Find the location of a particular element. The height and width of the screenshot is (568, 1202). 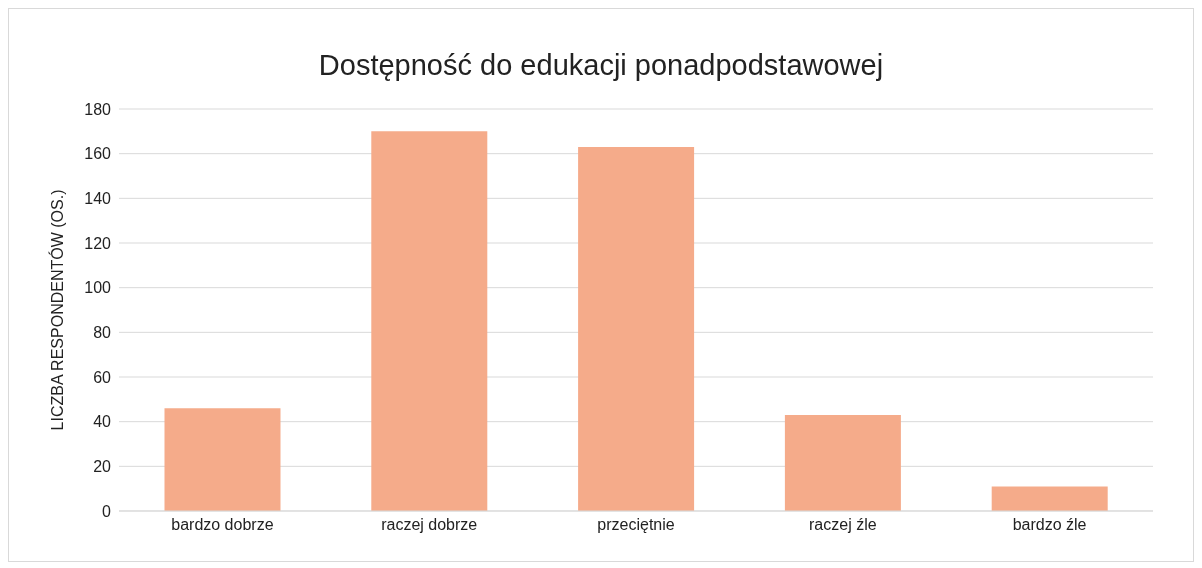

x-tick-label: przeciętnie is located at coordinates (636, 525).